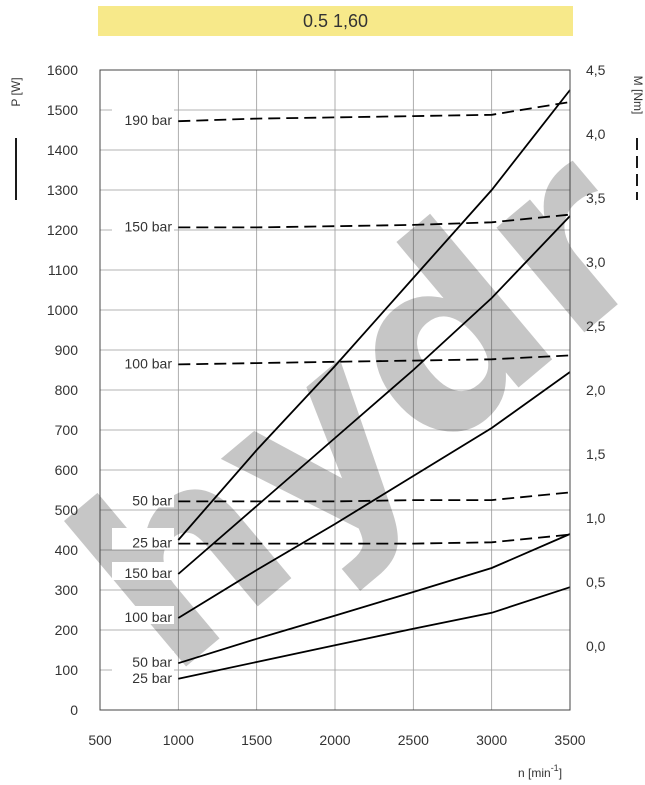  Describe the element at coordinates (413, 740) in the screenshot. I see `x-tick-label: 2500` at that location.